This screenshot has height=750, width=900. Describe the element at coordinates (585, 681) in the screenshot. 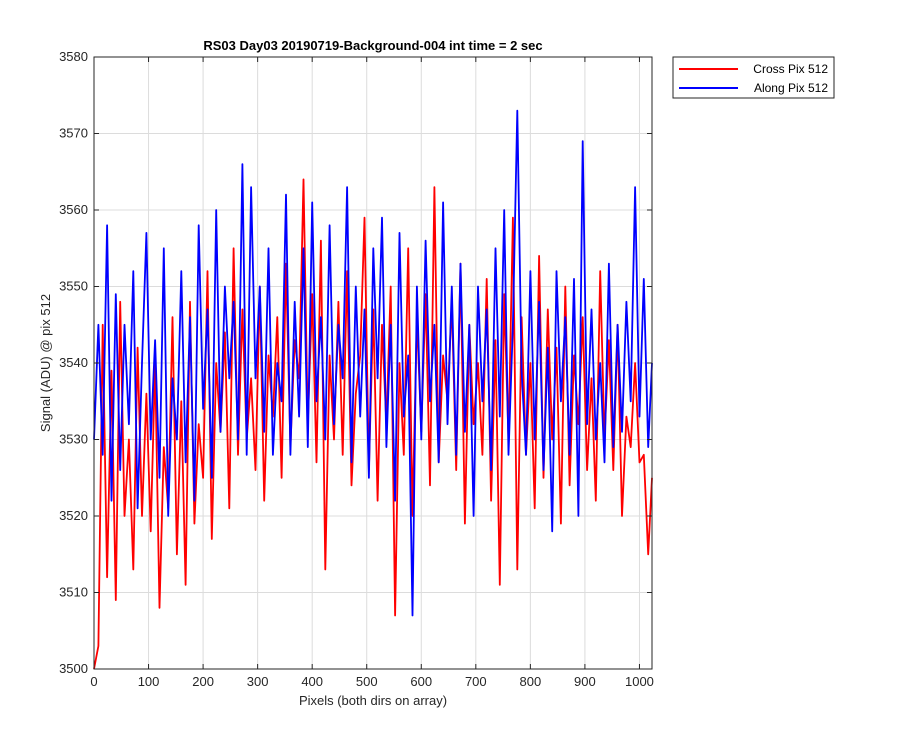

I see `x-tick-label: 900` at that location.